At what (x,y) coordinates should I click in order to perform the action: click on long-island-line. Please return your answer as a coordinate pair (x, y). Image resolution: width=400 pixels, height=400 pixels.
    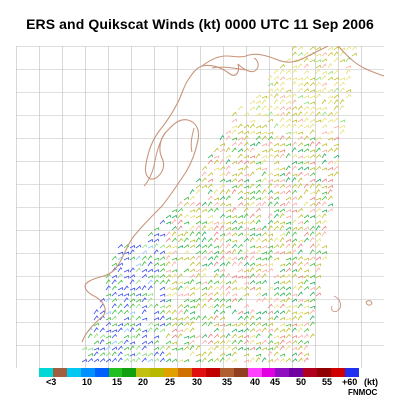
    Looking at the image, I should click on (229, 68).